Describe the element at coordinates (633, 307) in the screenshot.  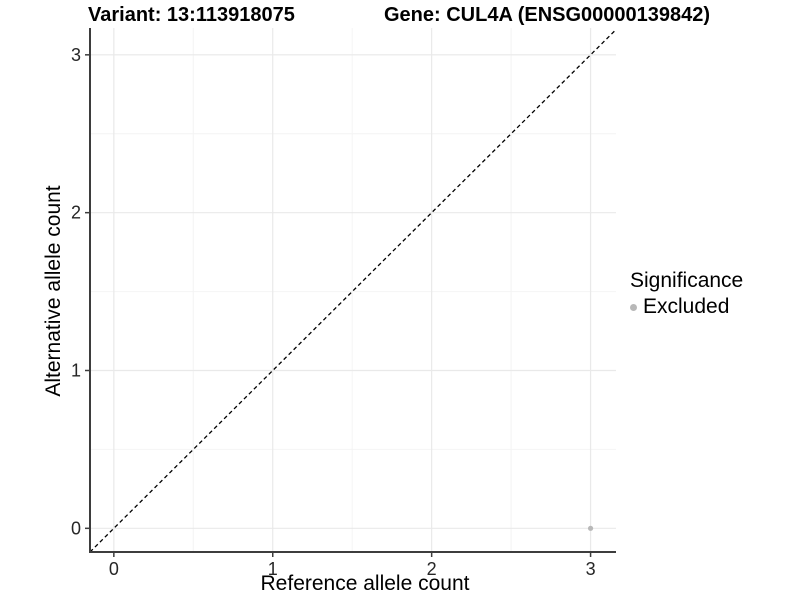
I see `legend-point-icon` at that location.